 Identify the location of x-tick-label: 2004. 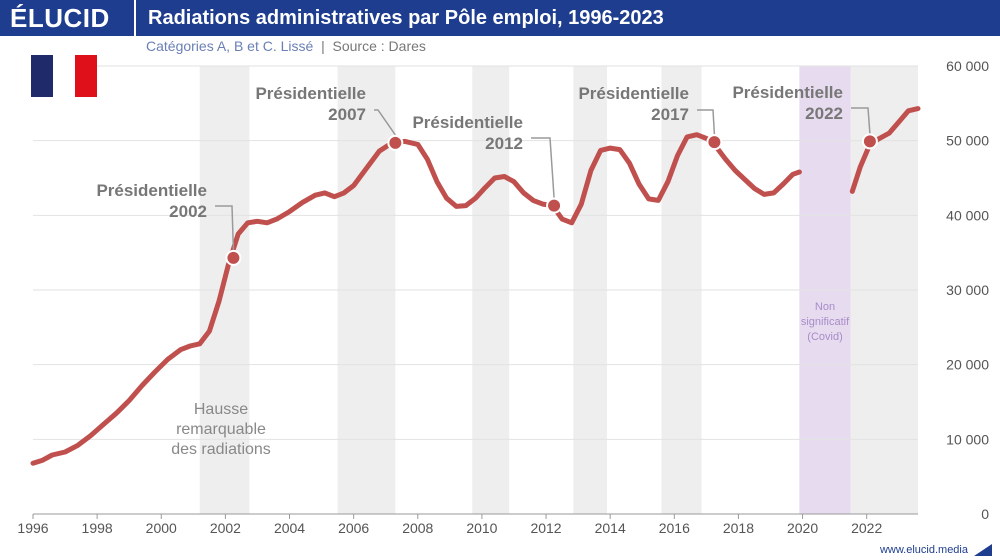
(289, 528).